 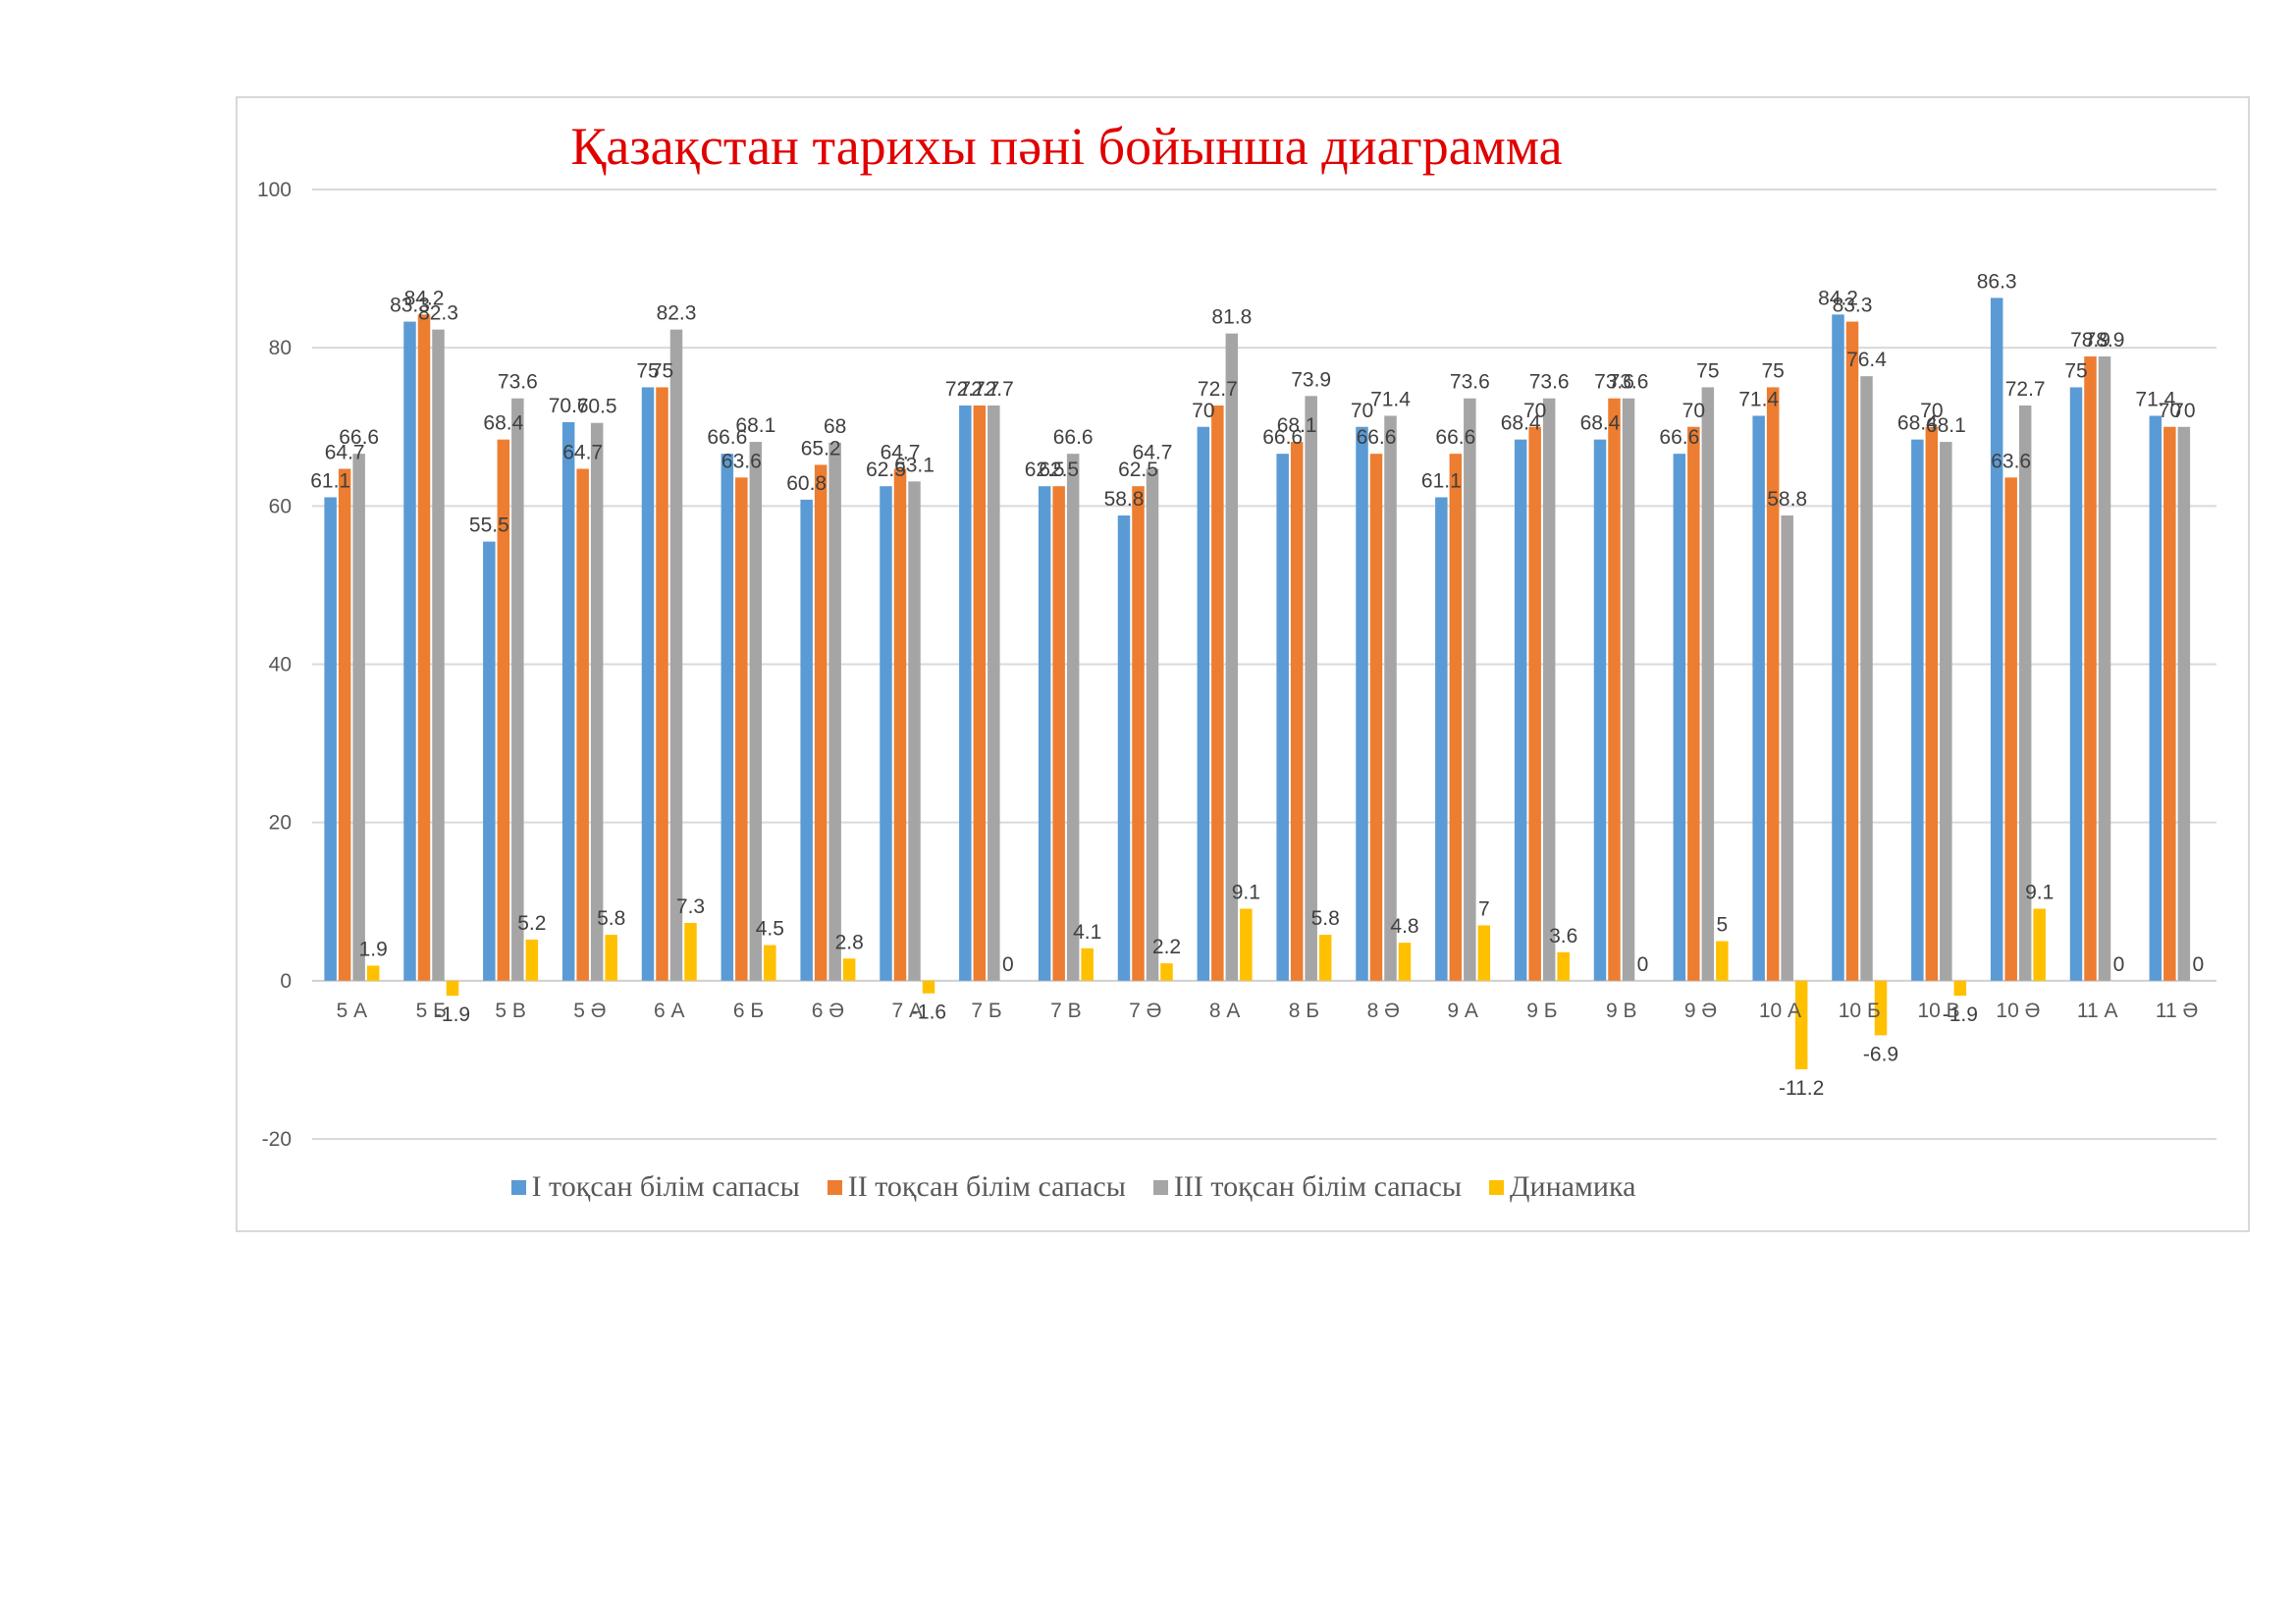 What do you see at coordinates (835, 426) in the screenshot?
I see `data-label: 68` at bounding box center [835, 426].